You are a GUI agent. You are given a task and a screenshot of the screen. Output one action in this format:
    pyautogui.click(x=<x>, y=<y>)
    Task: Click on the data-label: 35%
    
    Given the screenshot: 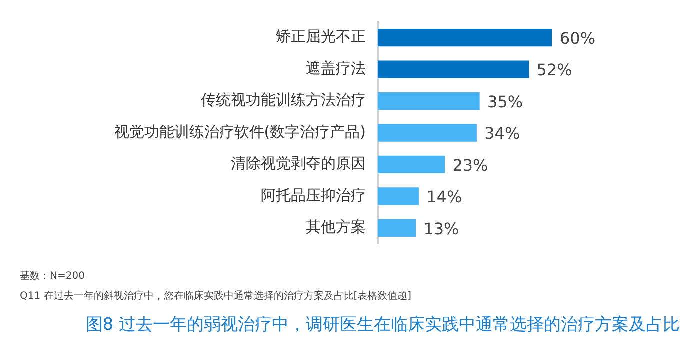 What is the action you would take?
    pyautogui.click(x=506, y=102)
    